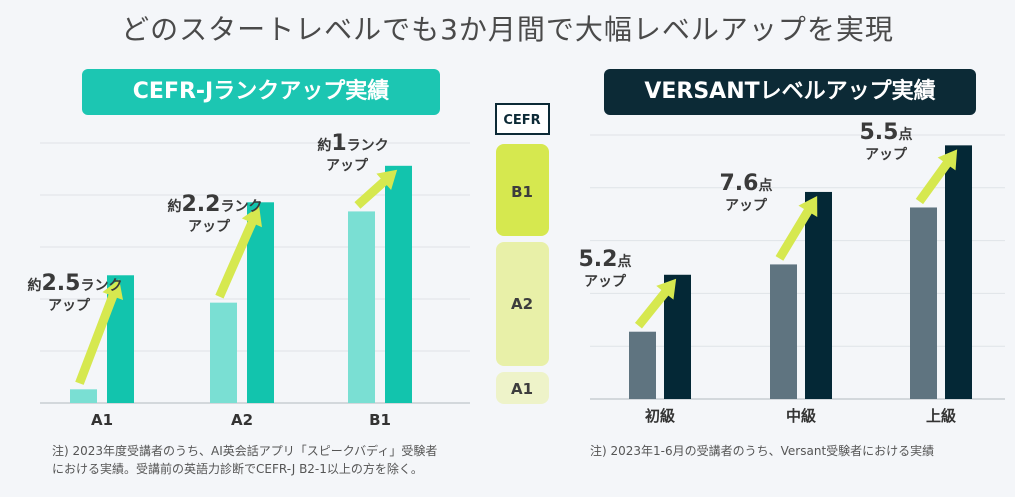 This screenshot has height=497, width=1015. What do you see at coordinates (507, 29) in the screenshot?
I see `page-title: どのスタートレベルでも3か月間で大幅レベルアップを実現` at bounding box center [507, 29].